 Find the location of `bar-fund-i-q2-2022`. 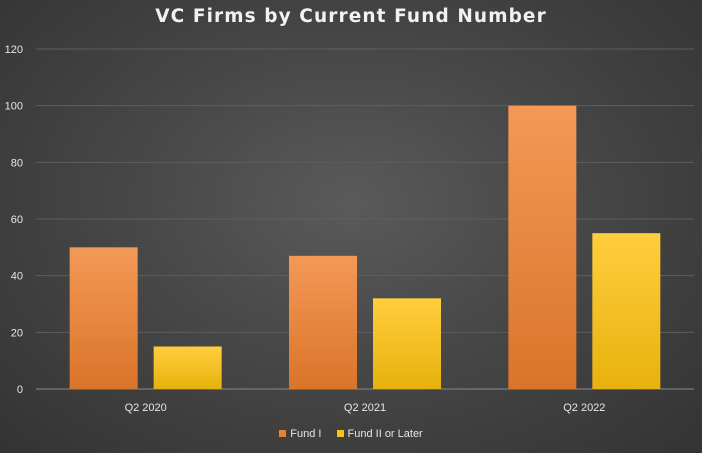

bar-fund-i-q2-2022 is located at coordinates (542, 247).